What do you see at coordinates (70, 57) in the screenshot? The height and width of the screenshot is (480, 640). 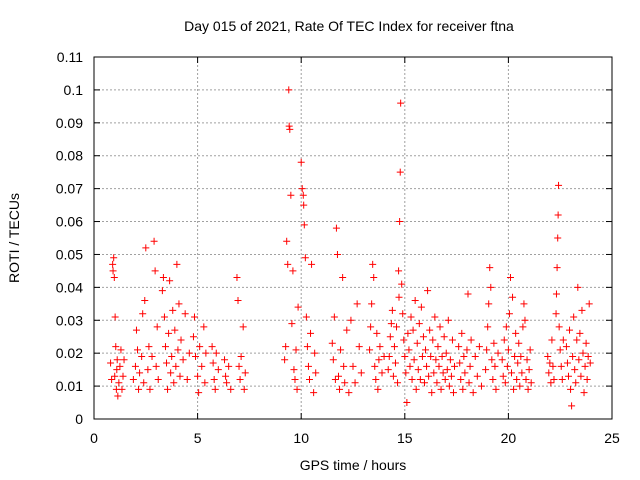 I see `y-tick-label: 0.11` at bounding box center [70, 57].